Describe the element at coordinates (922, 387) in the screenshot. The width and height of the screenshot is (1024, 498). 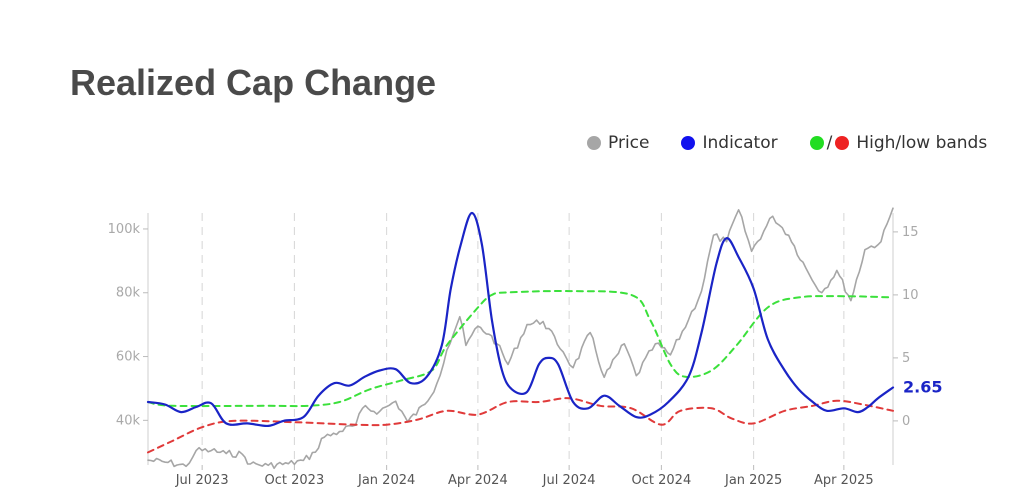
I see `indicator-last-value-label: 2.65` at that location.